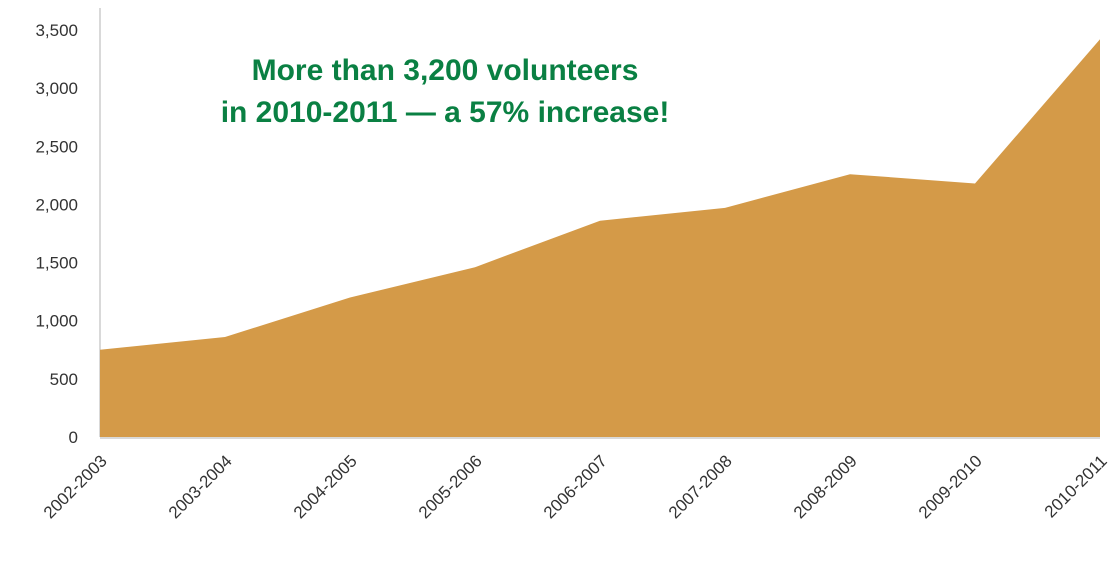  What do you see at coordinates (450, 486) in the screenshot?
I see `x-tick-label: 2005-2006` at bounding box center [450, 486].